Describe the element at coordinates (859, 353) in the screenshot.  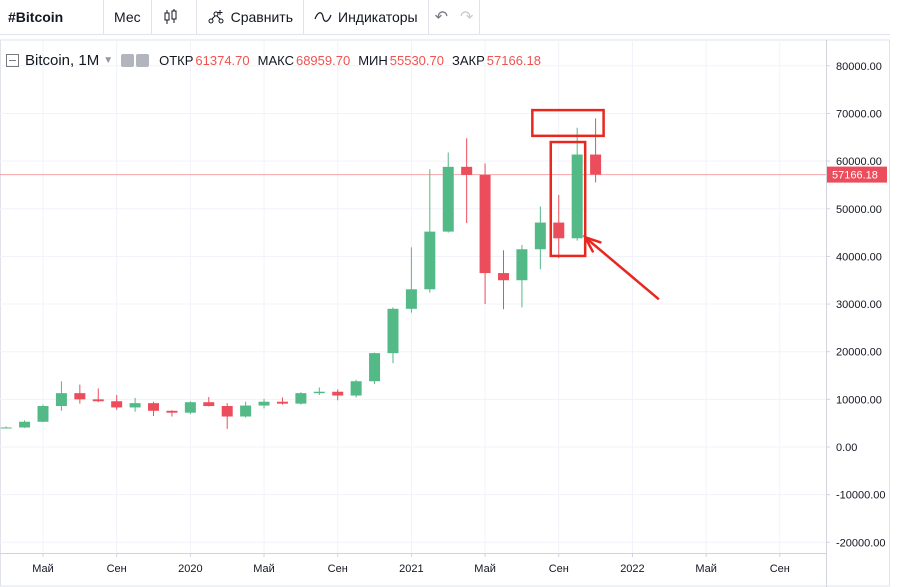
I see `y-tick-label: 20000.00` at that location.